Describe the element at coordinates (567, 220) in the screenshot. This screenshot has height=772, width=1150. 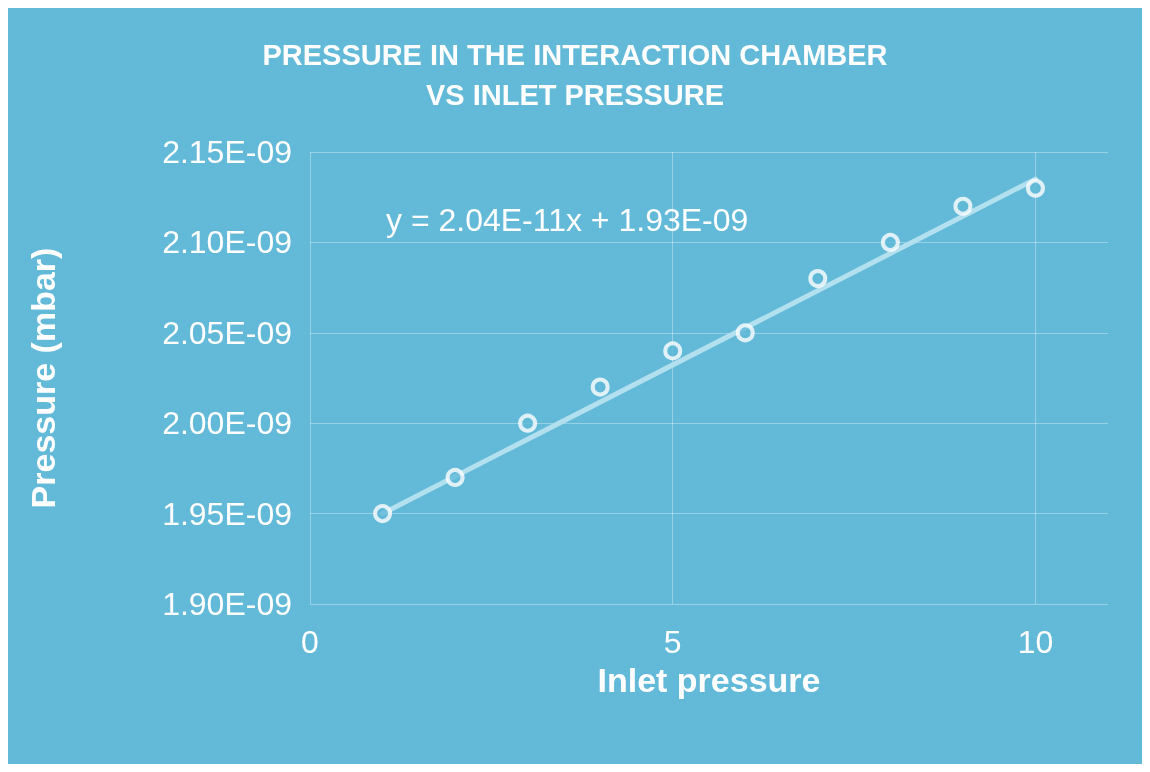
I see `annotation: y = 2.04E-11x + 1.93E-09` at that location.